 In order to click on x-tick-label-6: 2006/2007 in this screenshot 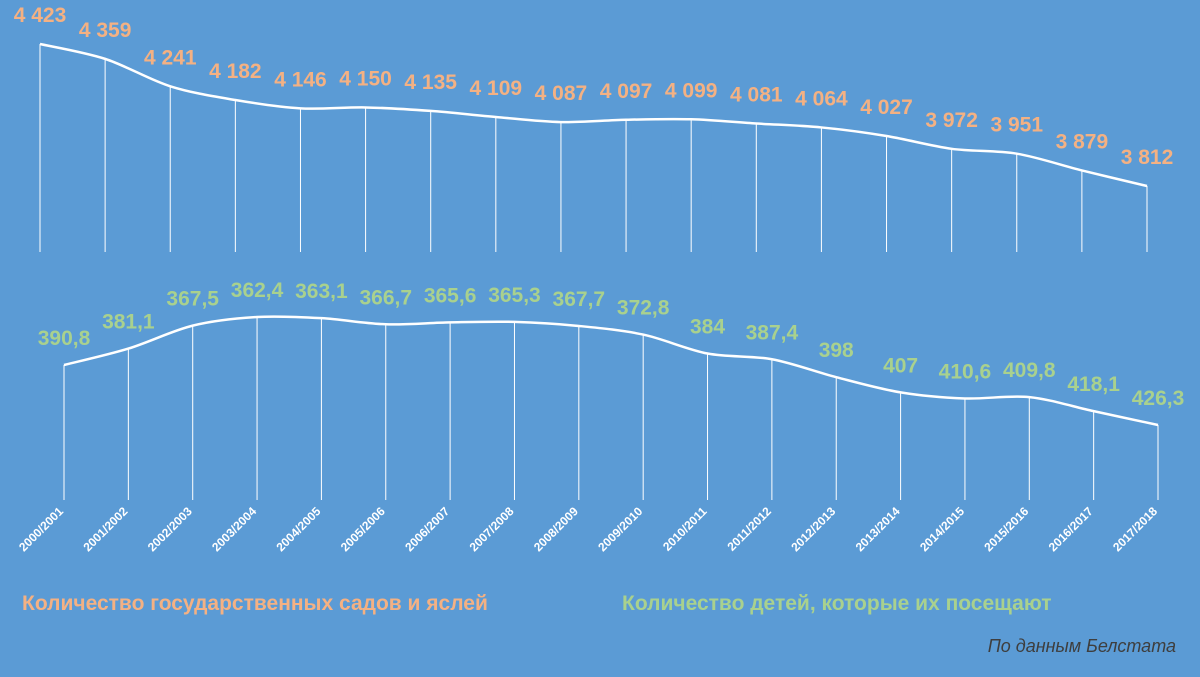, I will do `click(427, 529)`.